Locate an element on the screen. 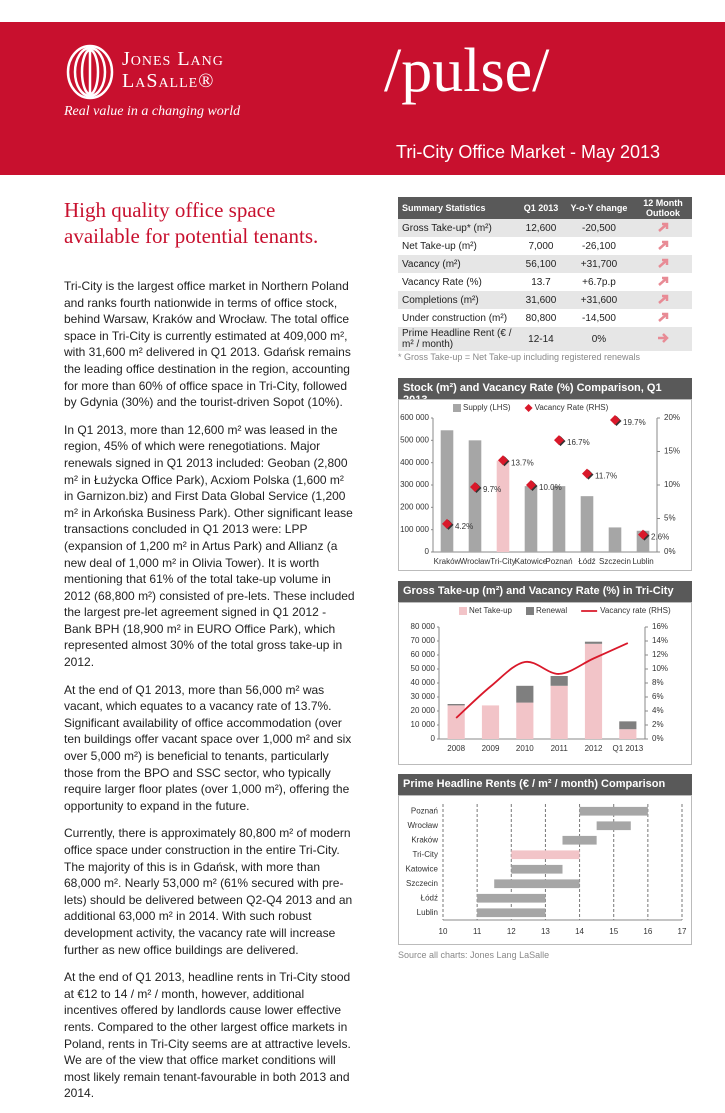  x-tick-label: 17 is located at coordinates (682, 931).